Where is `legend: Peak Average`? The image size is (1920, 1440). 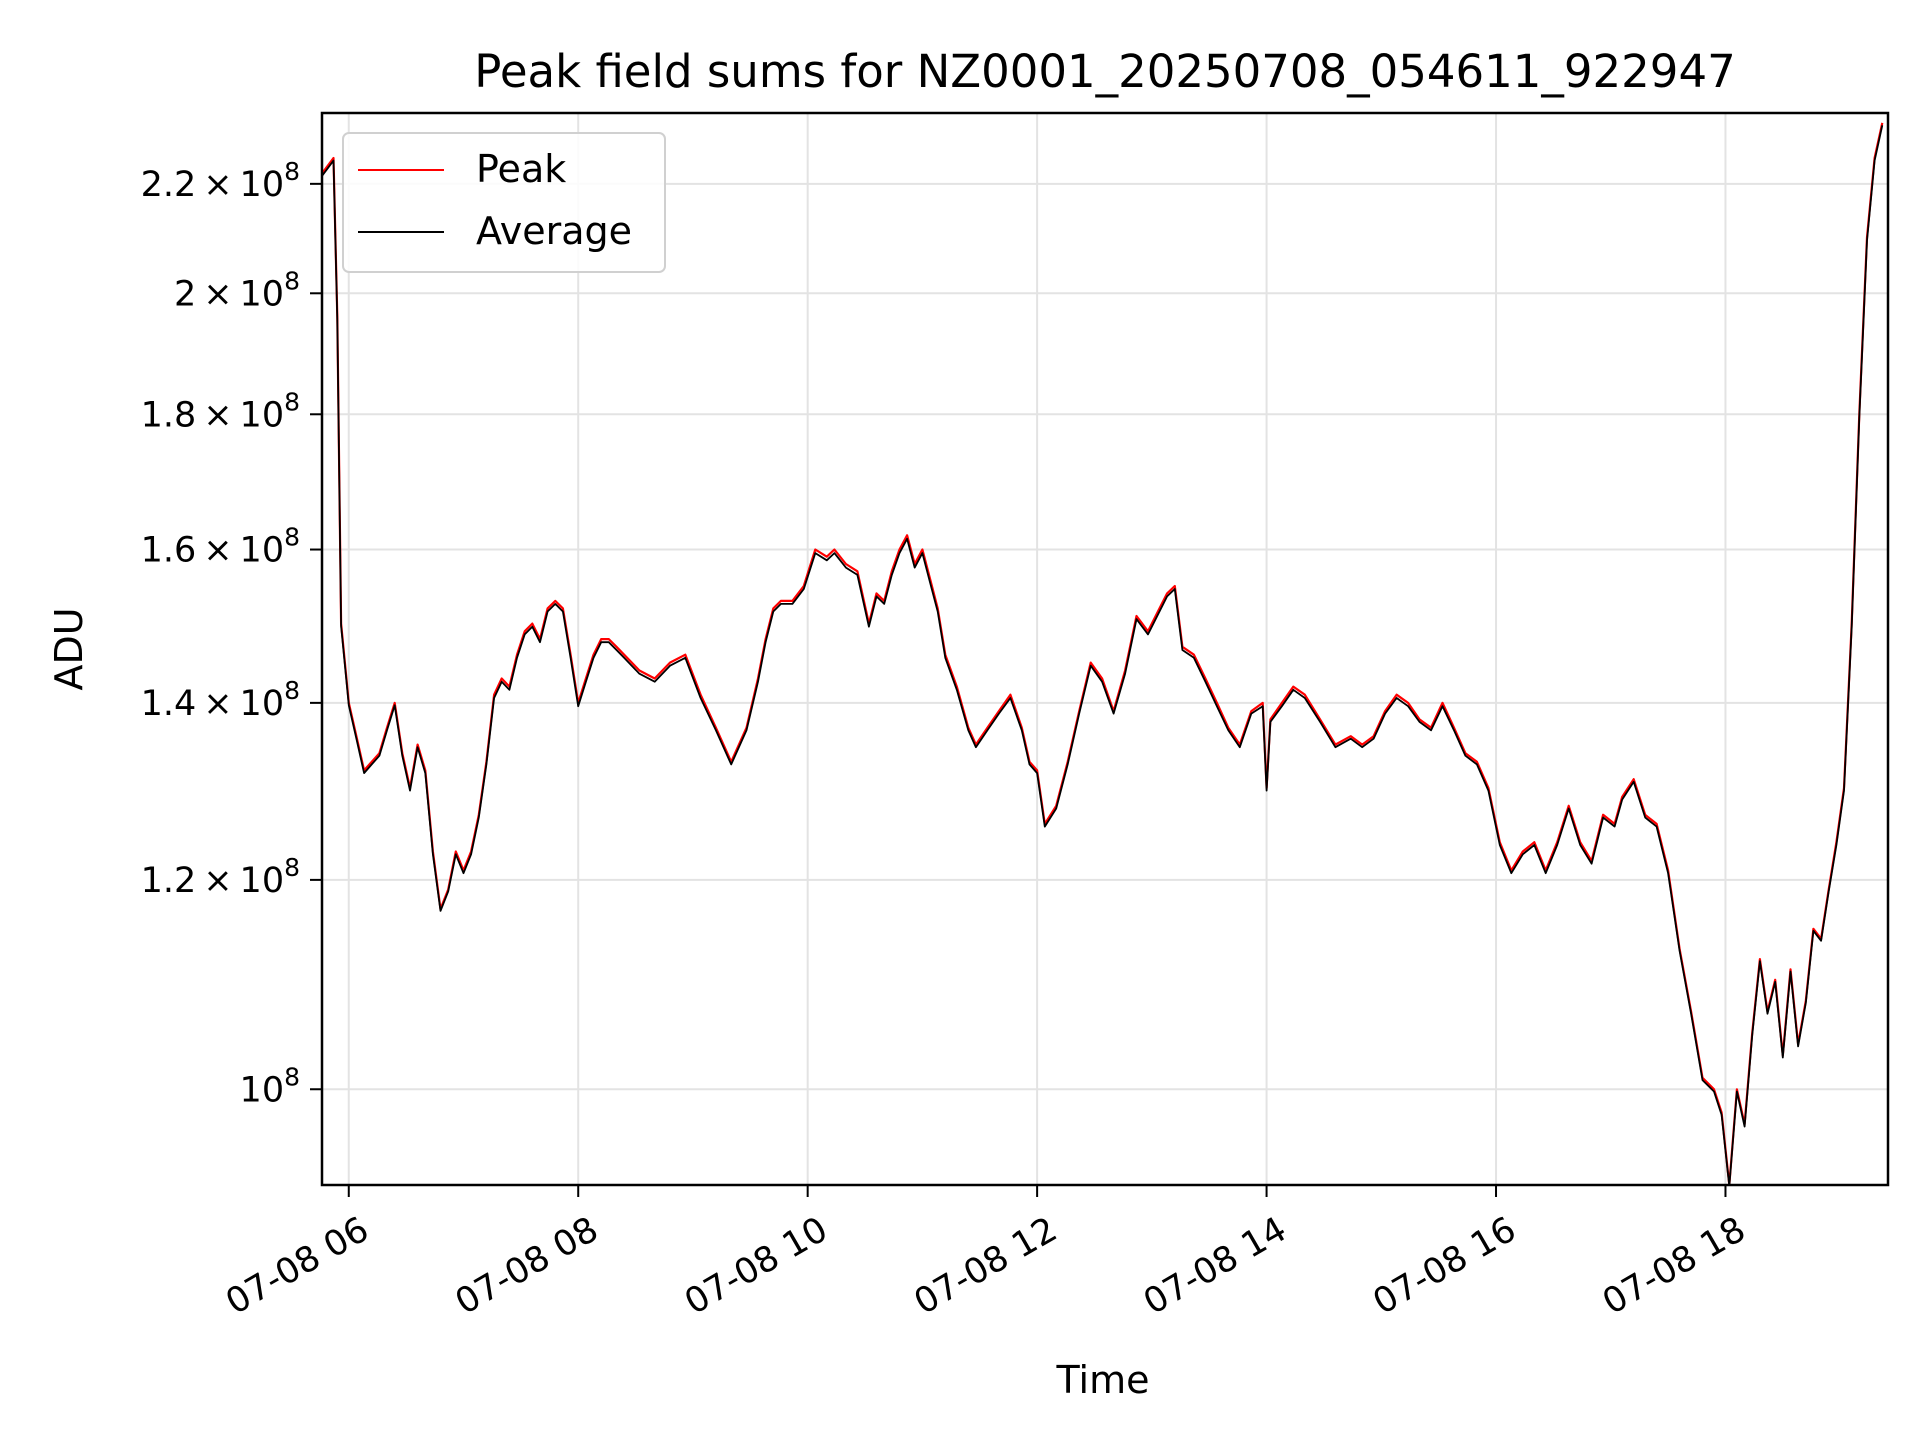 legend: Peak Average is located at coordinates (504, 202).